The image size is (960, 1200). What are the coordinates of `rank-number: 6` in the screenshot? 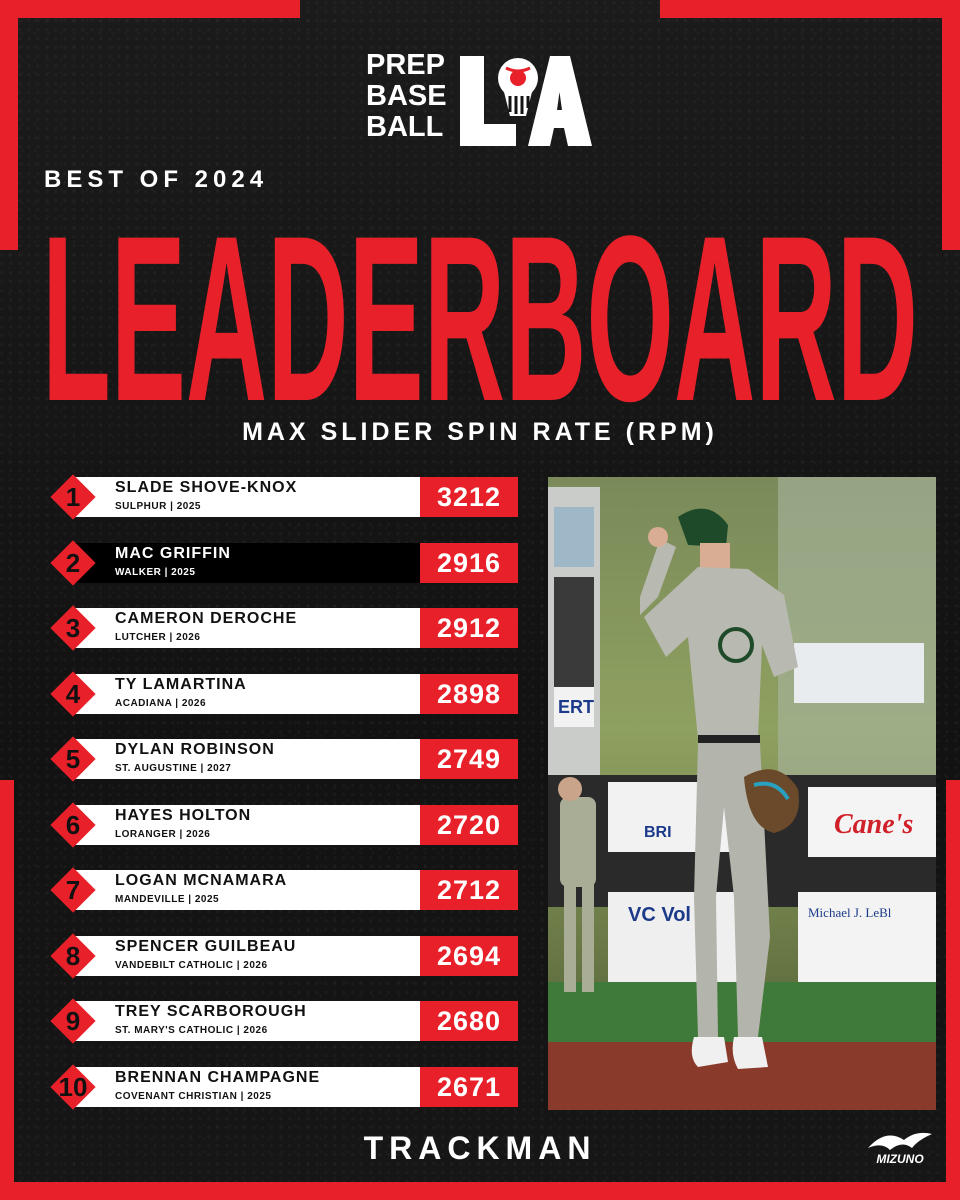 It's located at (73, 825).